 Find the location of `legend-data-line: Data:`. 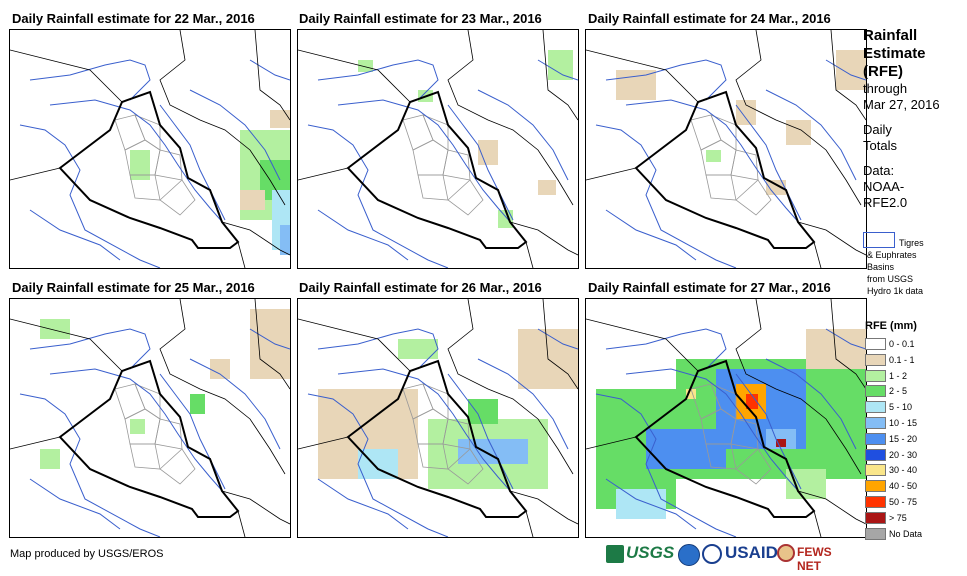

legend-data-line: Data: is located at coordinates (879, 170).